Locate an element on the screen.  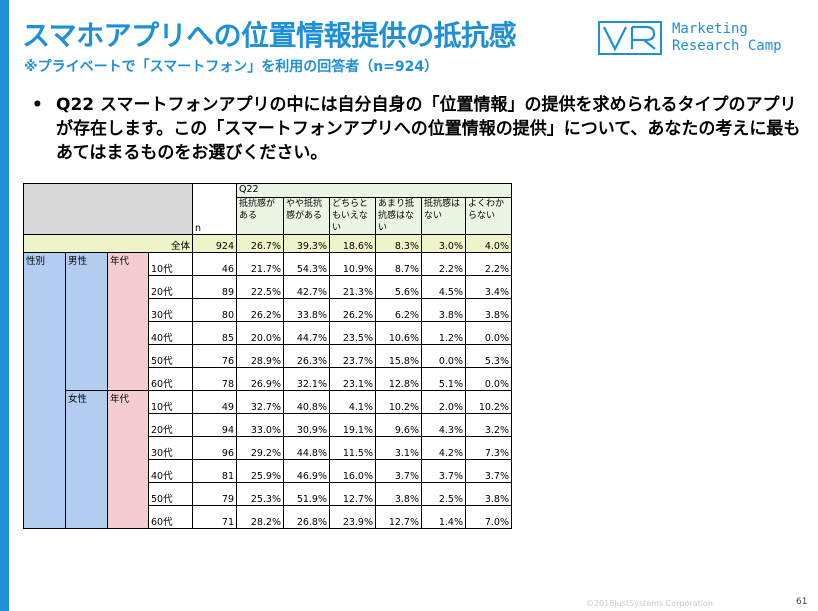
option-header: よくわからない is located at coordinates (488, 216).